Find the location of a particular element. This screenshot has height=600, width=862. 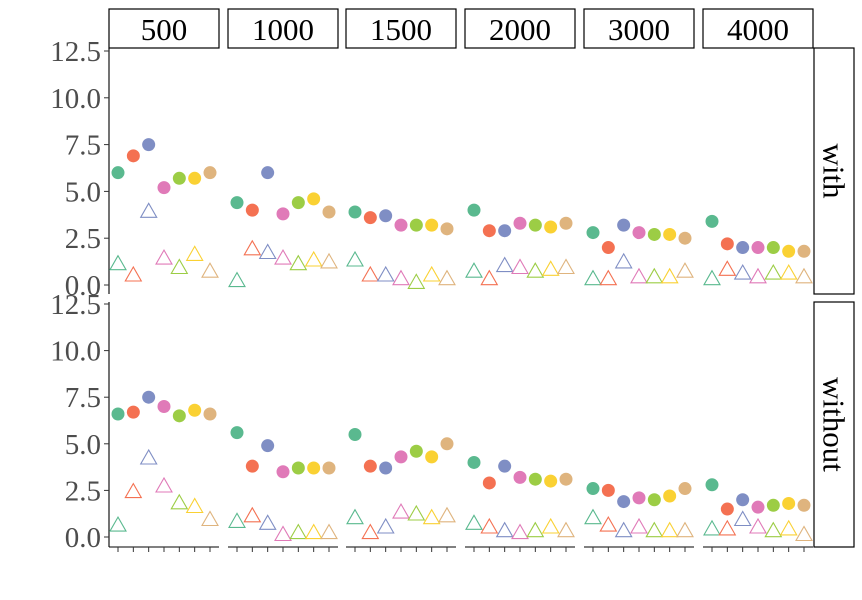

y-tick-label: 12.5 is located at coordinates (75, 52).